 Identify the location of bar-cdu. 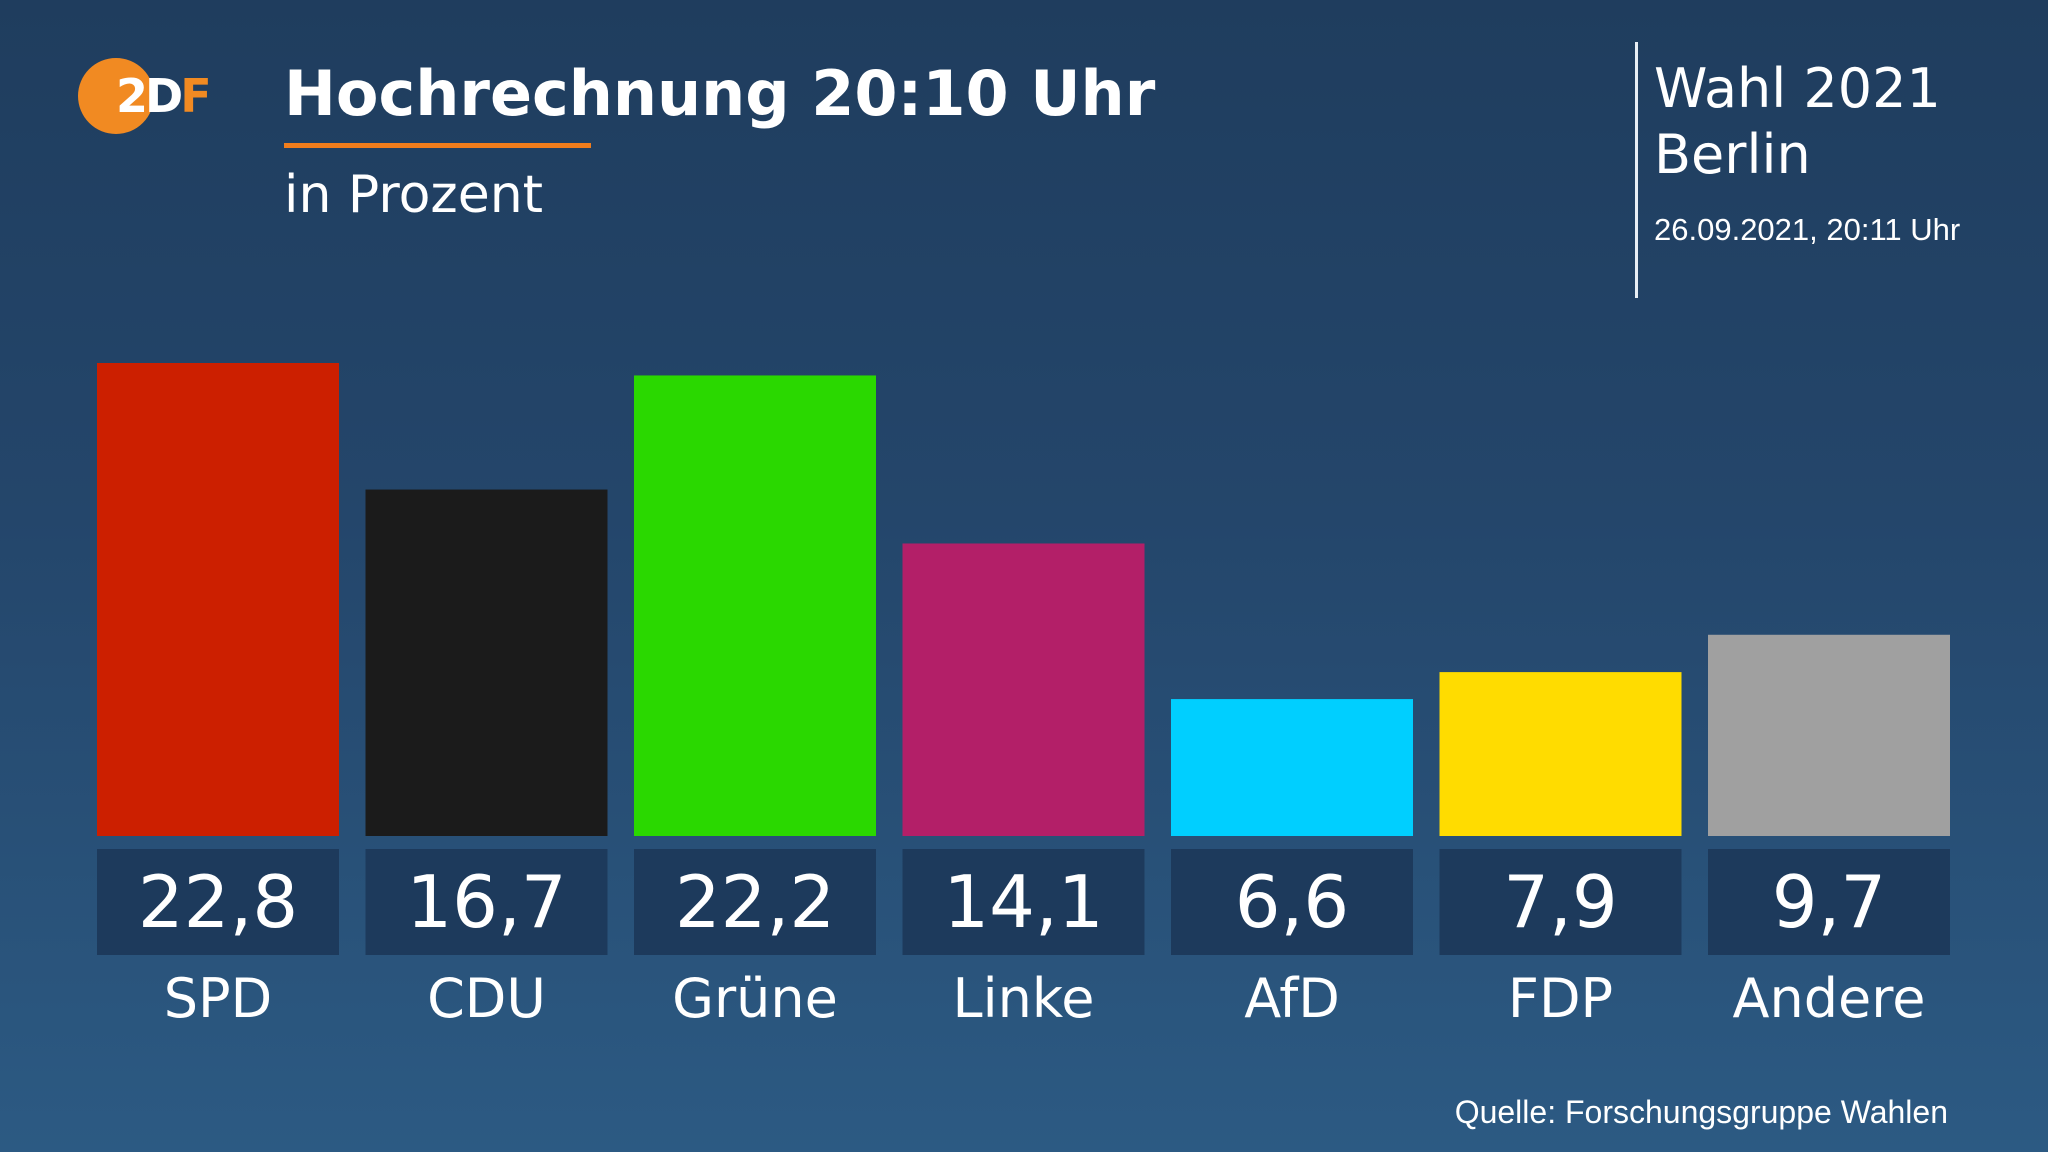
(486, 662).